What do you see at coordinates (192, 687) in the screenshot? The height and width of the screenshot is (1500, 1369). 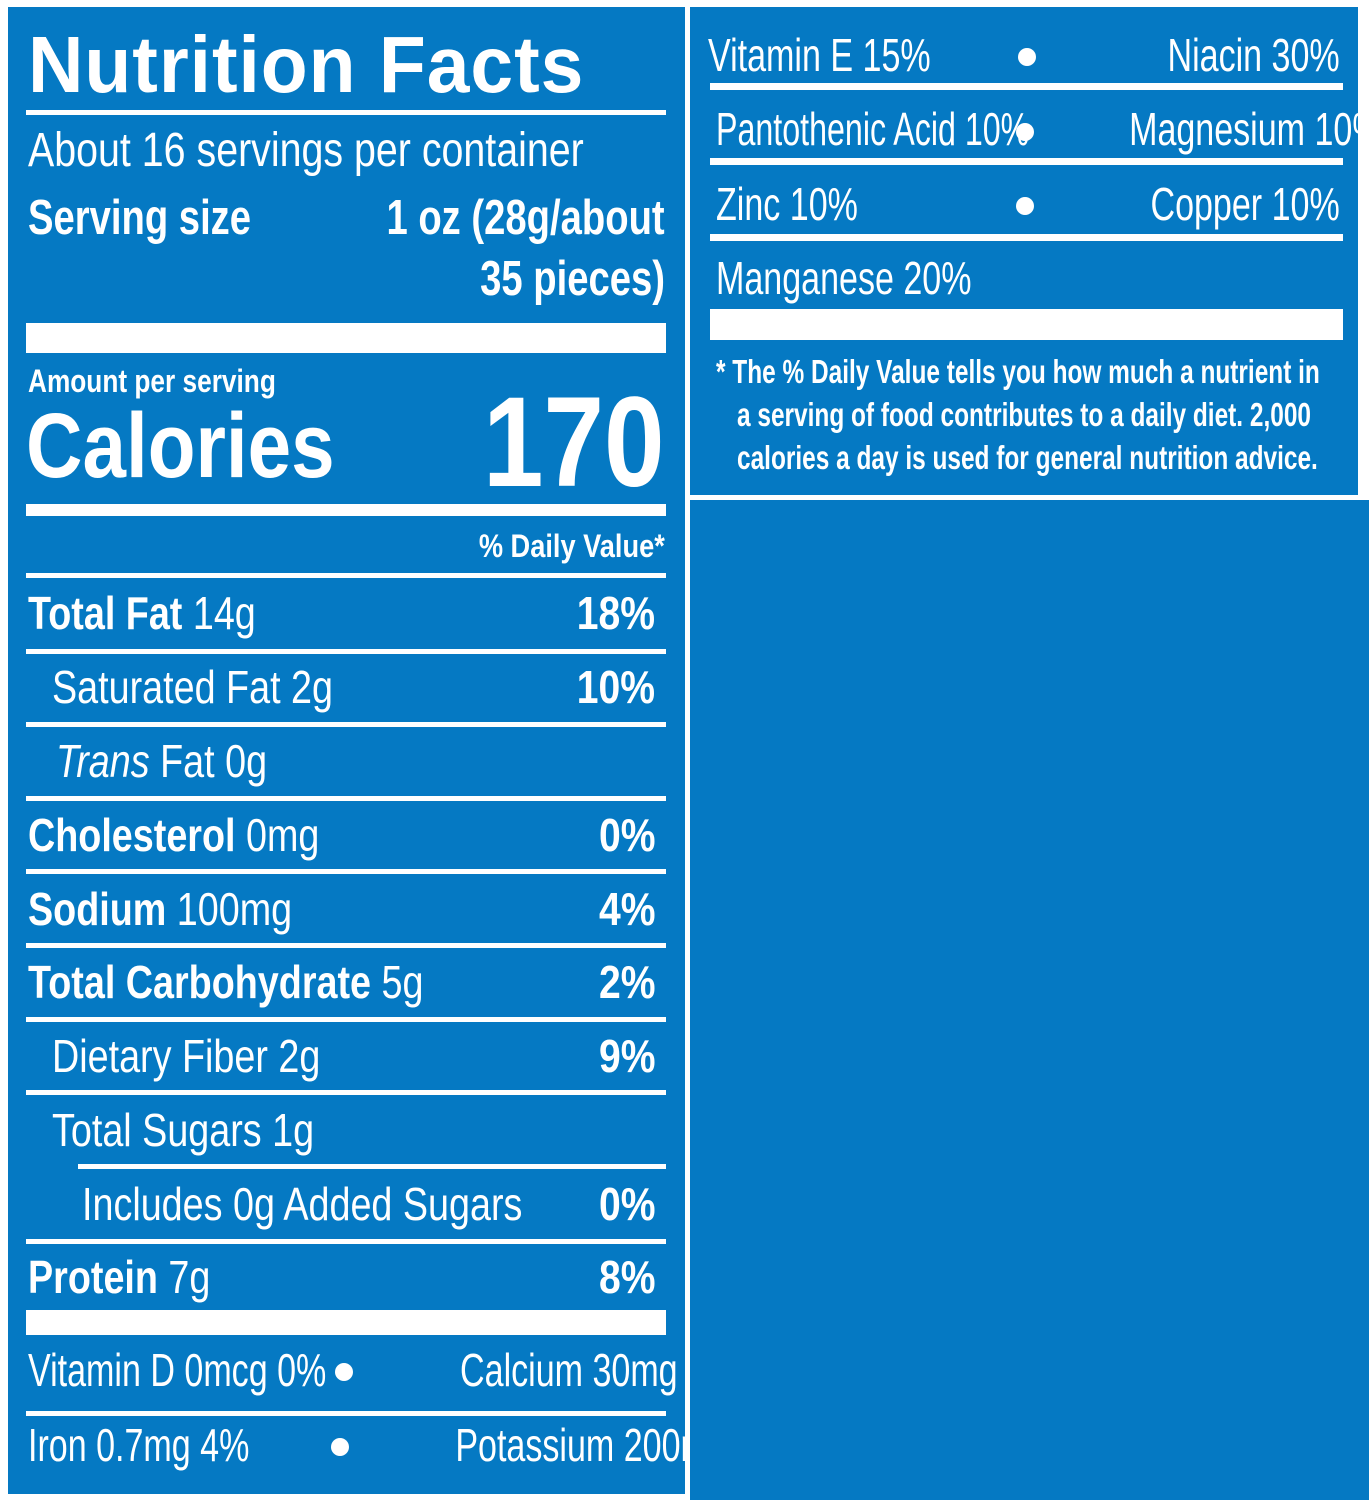 I see `nutrient-row-saturated-fat: Saturated Fat 2g` at bounding box center [192, 687].